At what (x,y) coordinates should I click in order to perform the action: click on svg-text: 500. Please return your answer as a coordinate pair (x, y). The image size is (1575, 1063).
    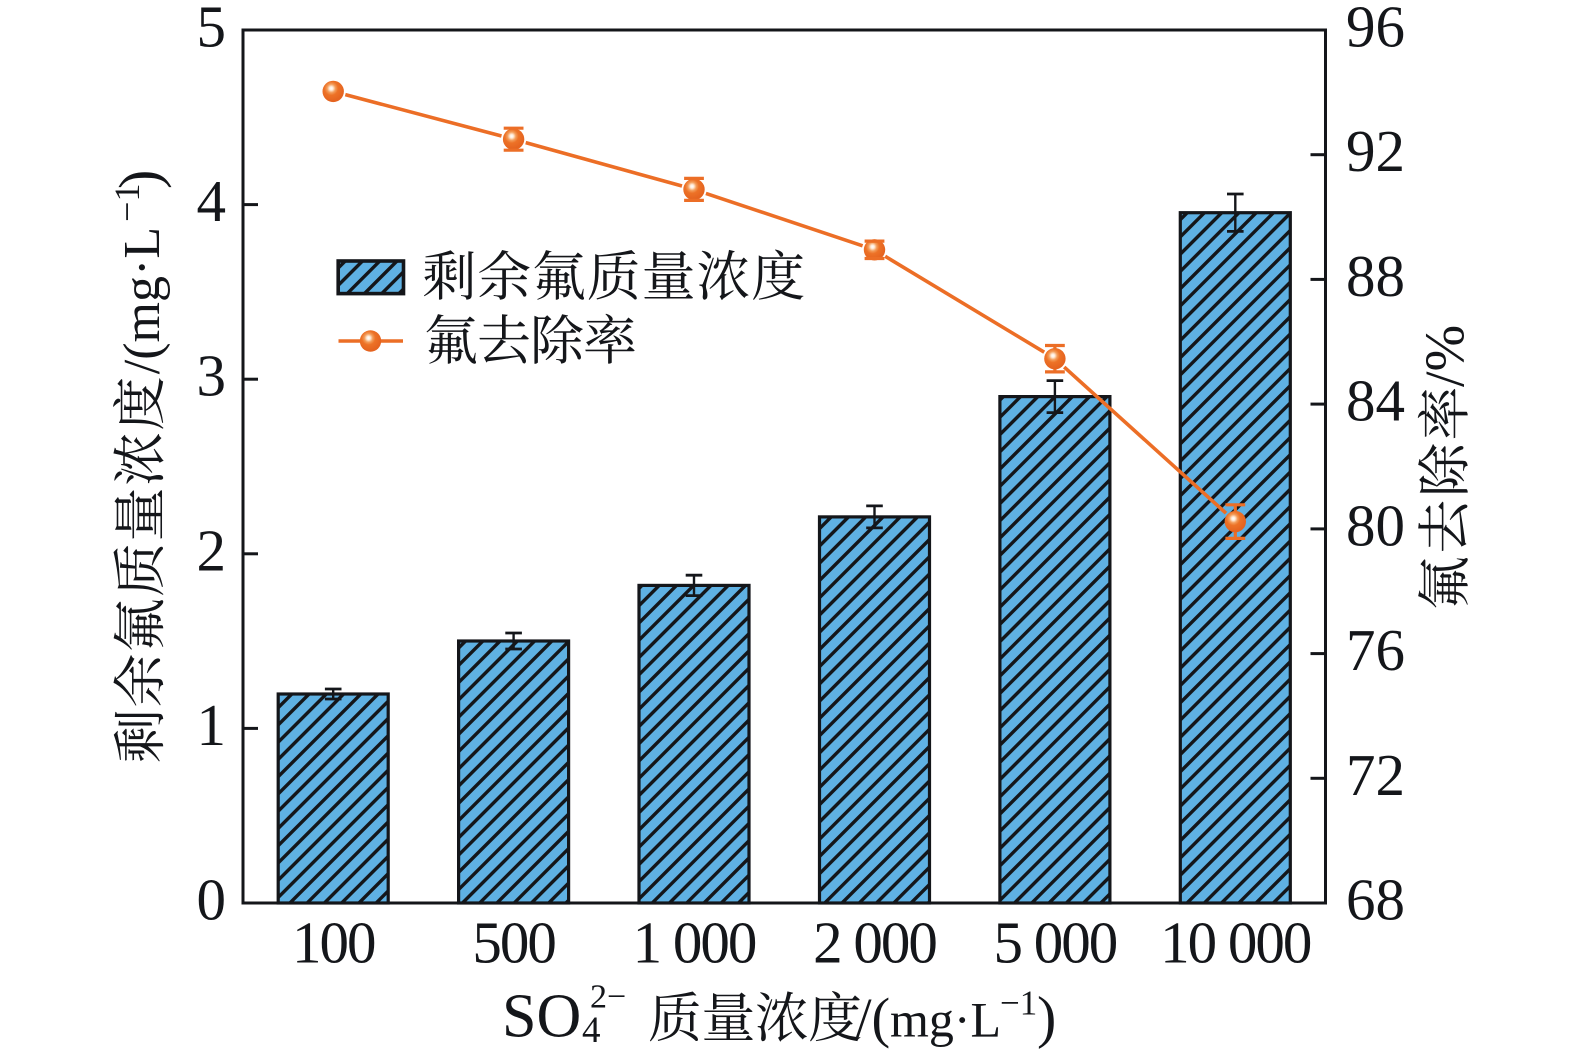
    Looking at the image, I should click on (513, 943).